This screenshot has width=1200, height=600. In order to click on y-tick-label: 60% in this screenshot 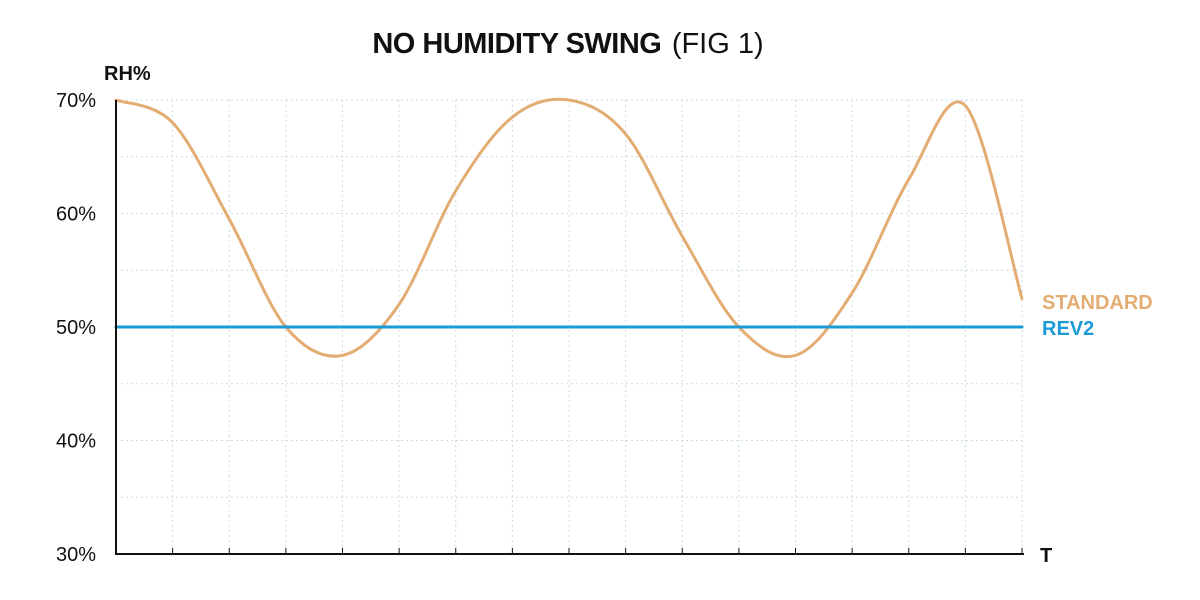, I will do `click(76, 215)`.